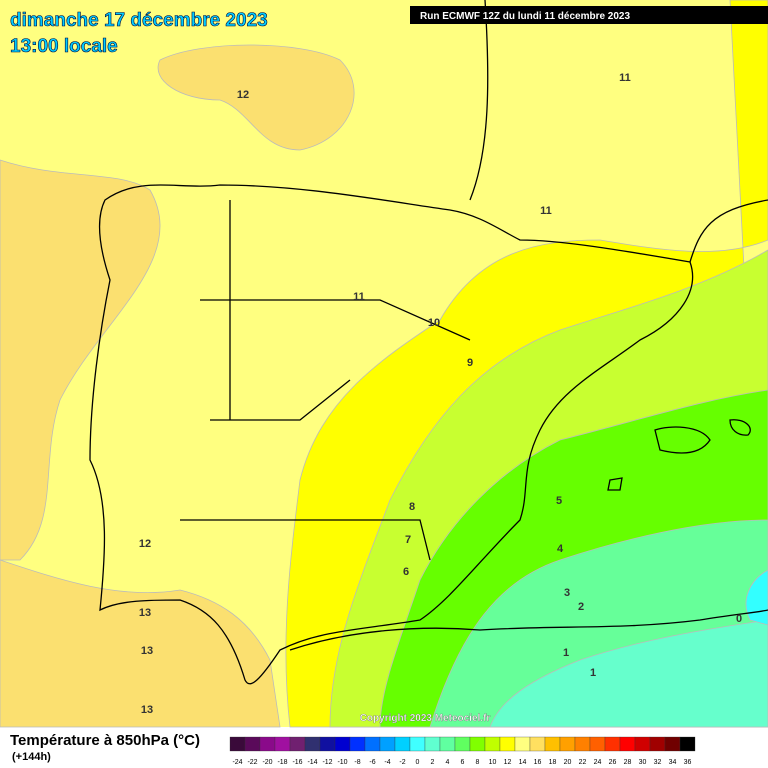  Describe the element at coordinates (628, 762) in the screenshot. I see `legend-tick: 28` at that location.